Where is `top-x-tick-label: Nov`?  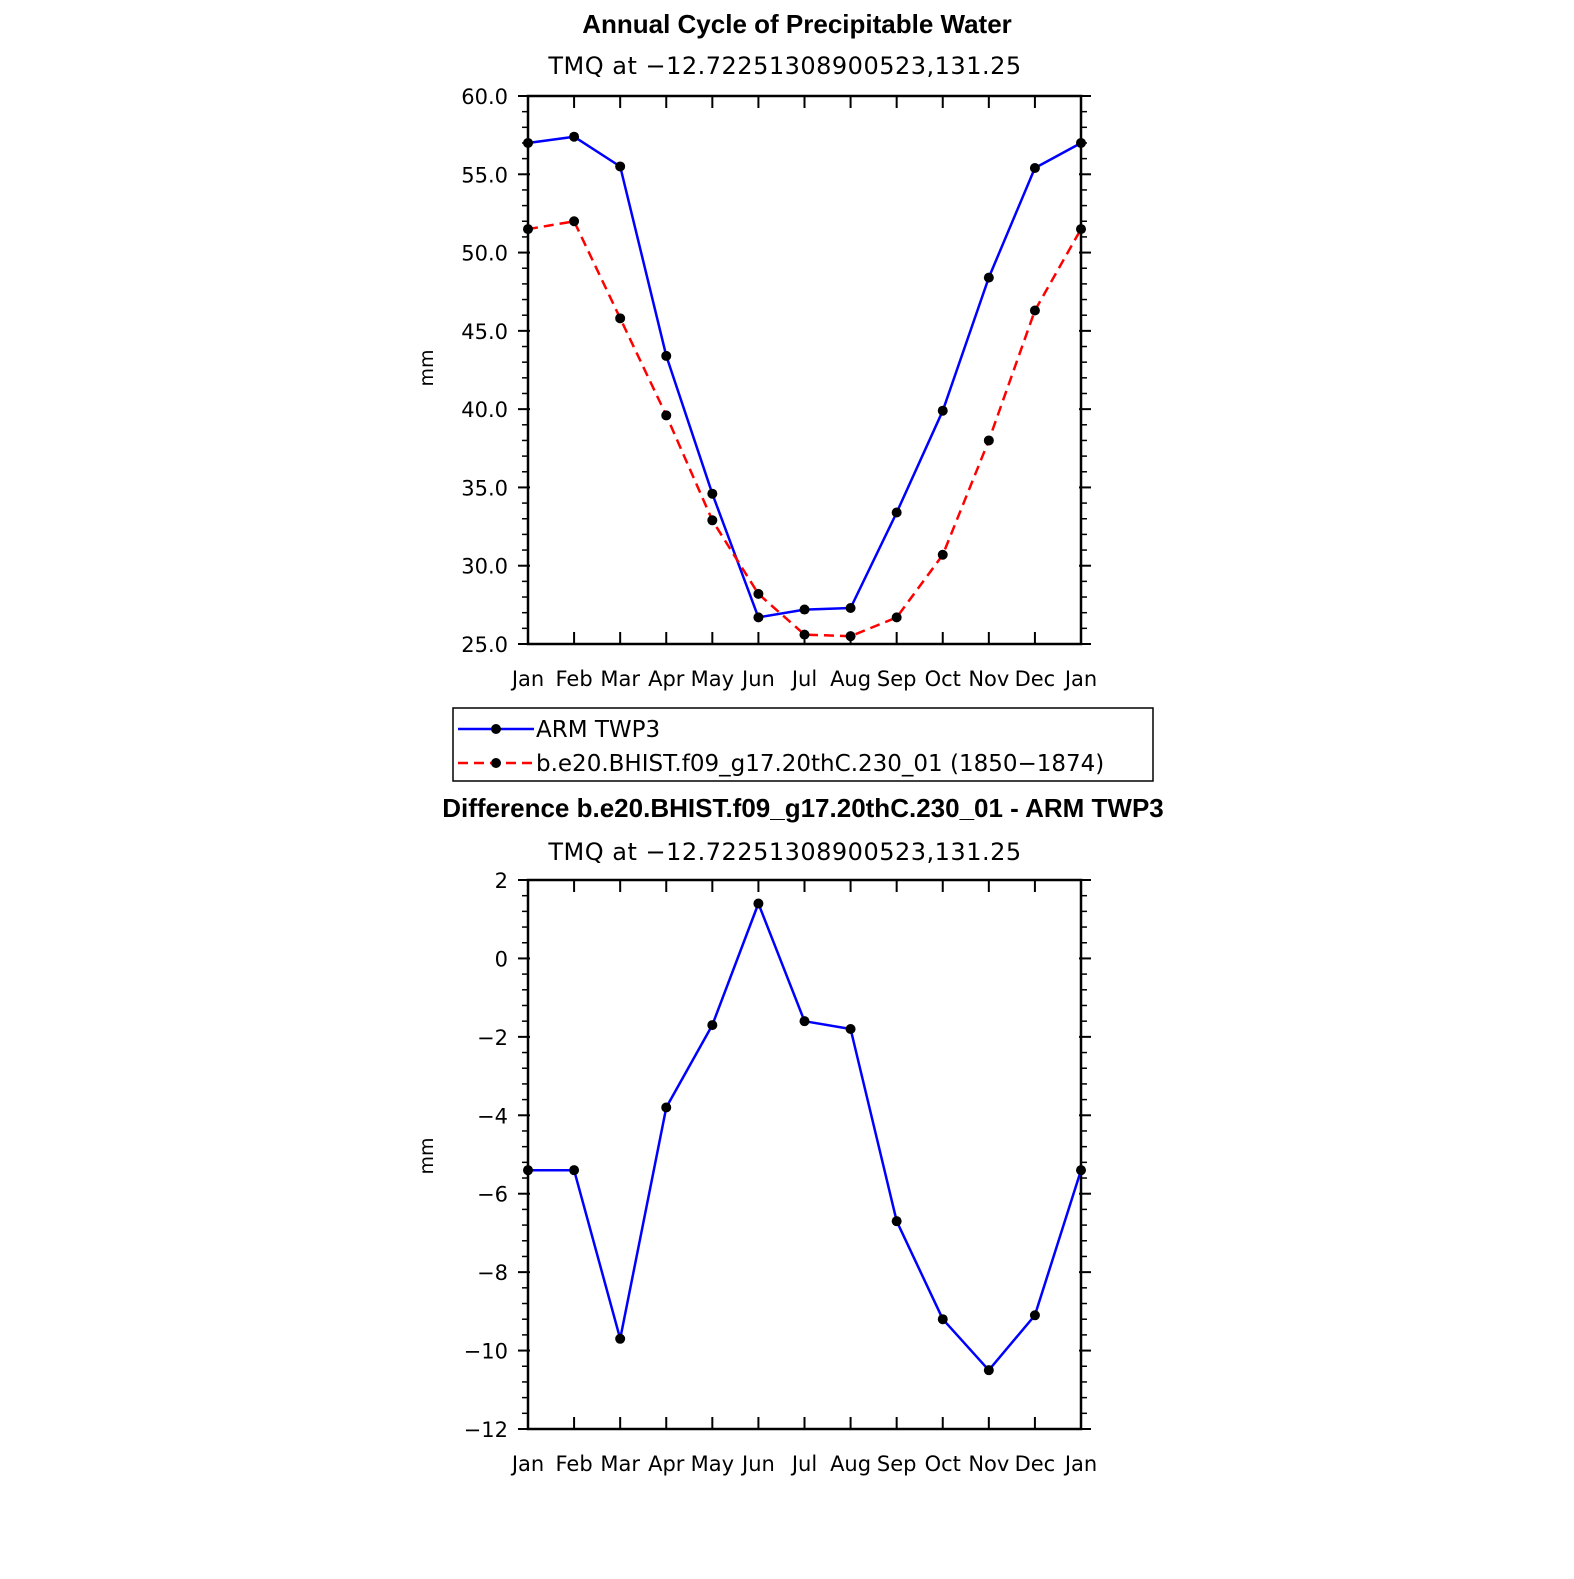
top-x-tick-label: Nov is located at coordinates (988, 679).